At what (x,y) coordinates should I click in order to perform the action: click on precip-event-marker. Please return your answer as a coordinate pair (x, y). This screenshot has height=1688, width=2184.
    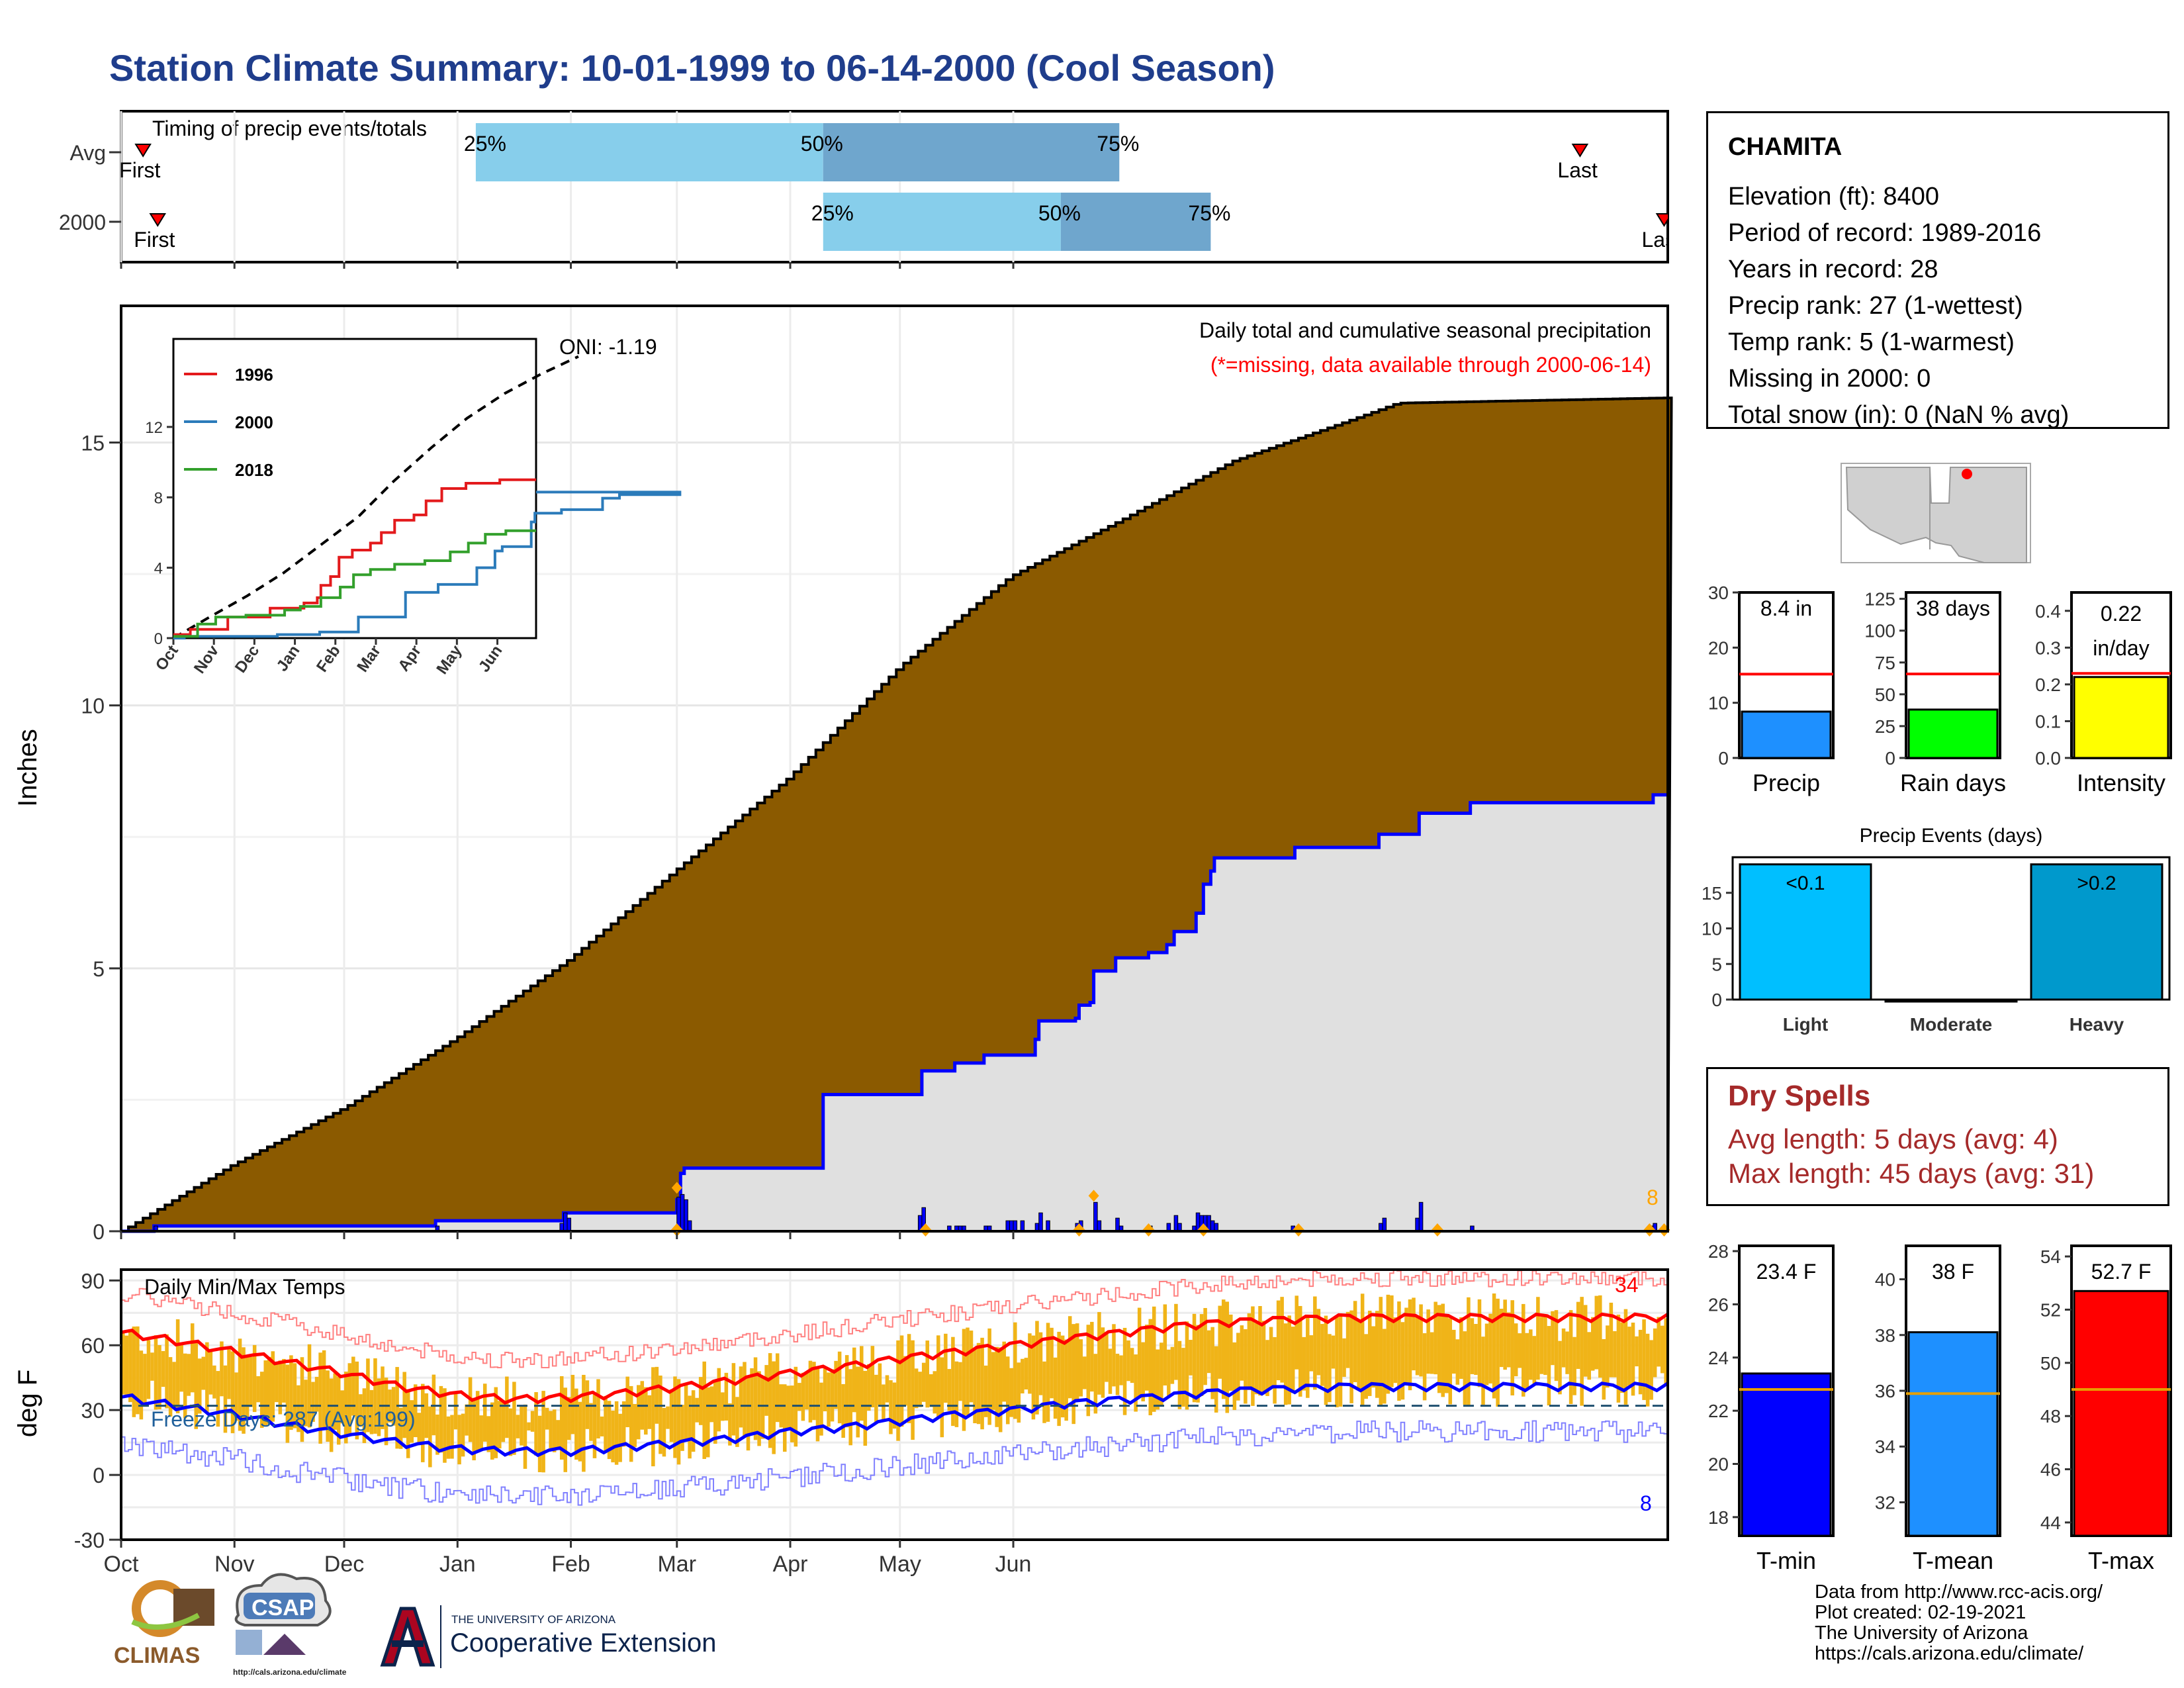
    Looking at the image, I should click on (676, 1188).